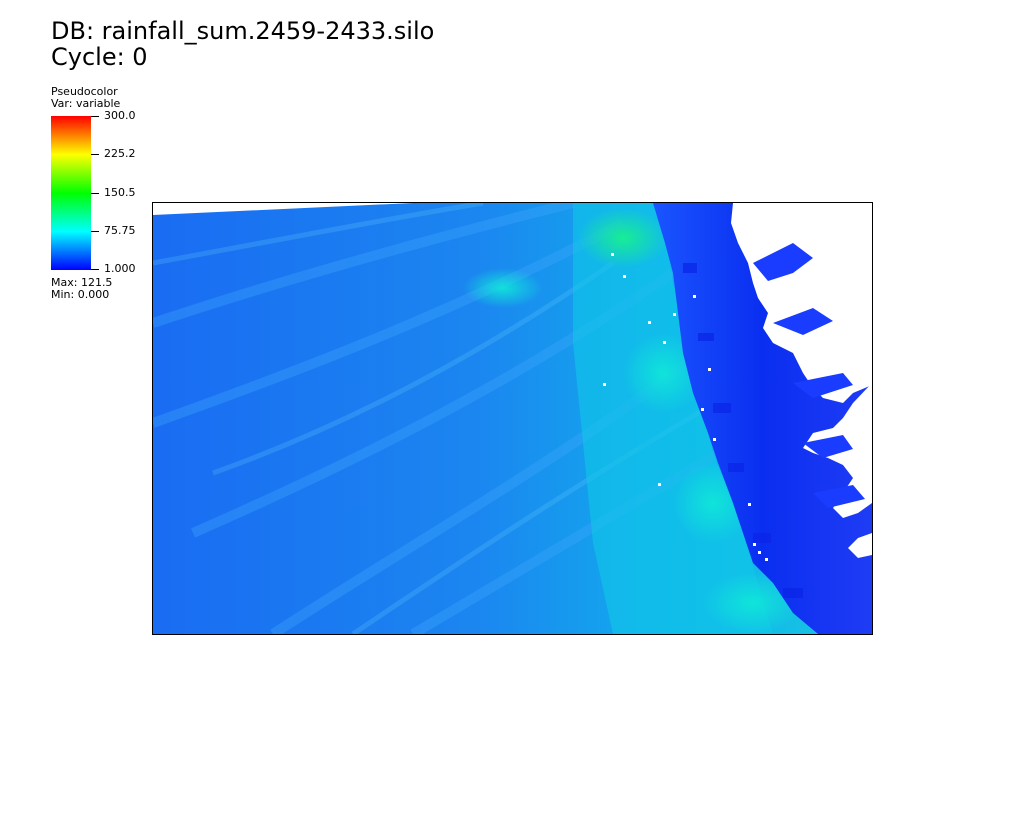  What do you see at coordinates (95, 269) in the screenshot?
I see `tick-mark-bottom` at bounding box center [95, 269].